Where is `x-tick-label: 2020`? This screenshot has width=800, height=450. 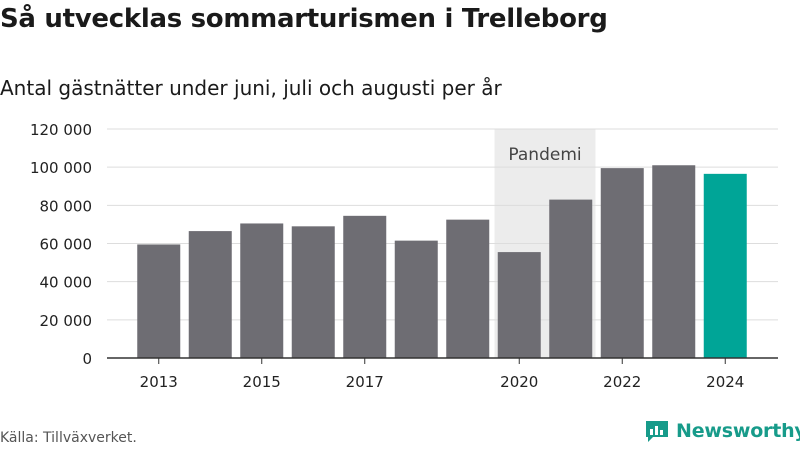
x-tick-label: 2020 is located at coordinates (519, 382).